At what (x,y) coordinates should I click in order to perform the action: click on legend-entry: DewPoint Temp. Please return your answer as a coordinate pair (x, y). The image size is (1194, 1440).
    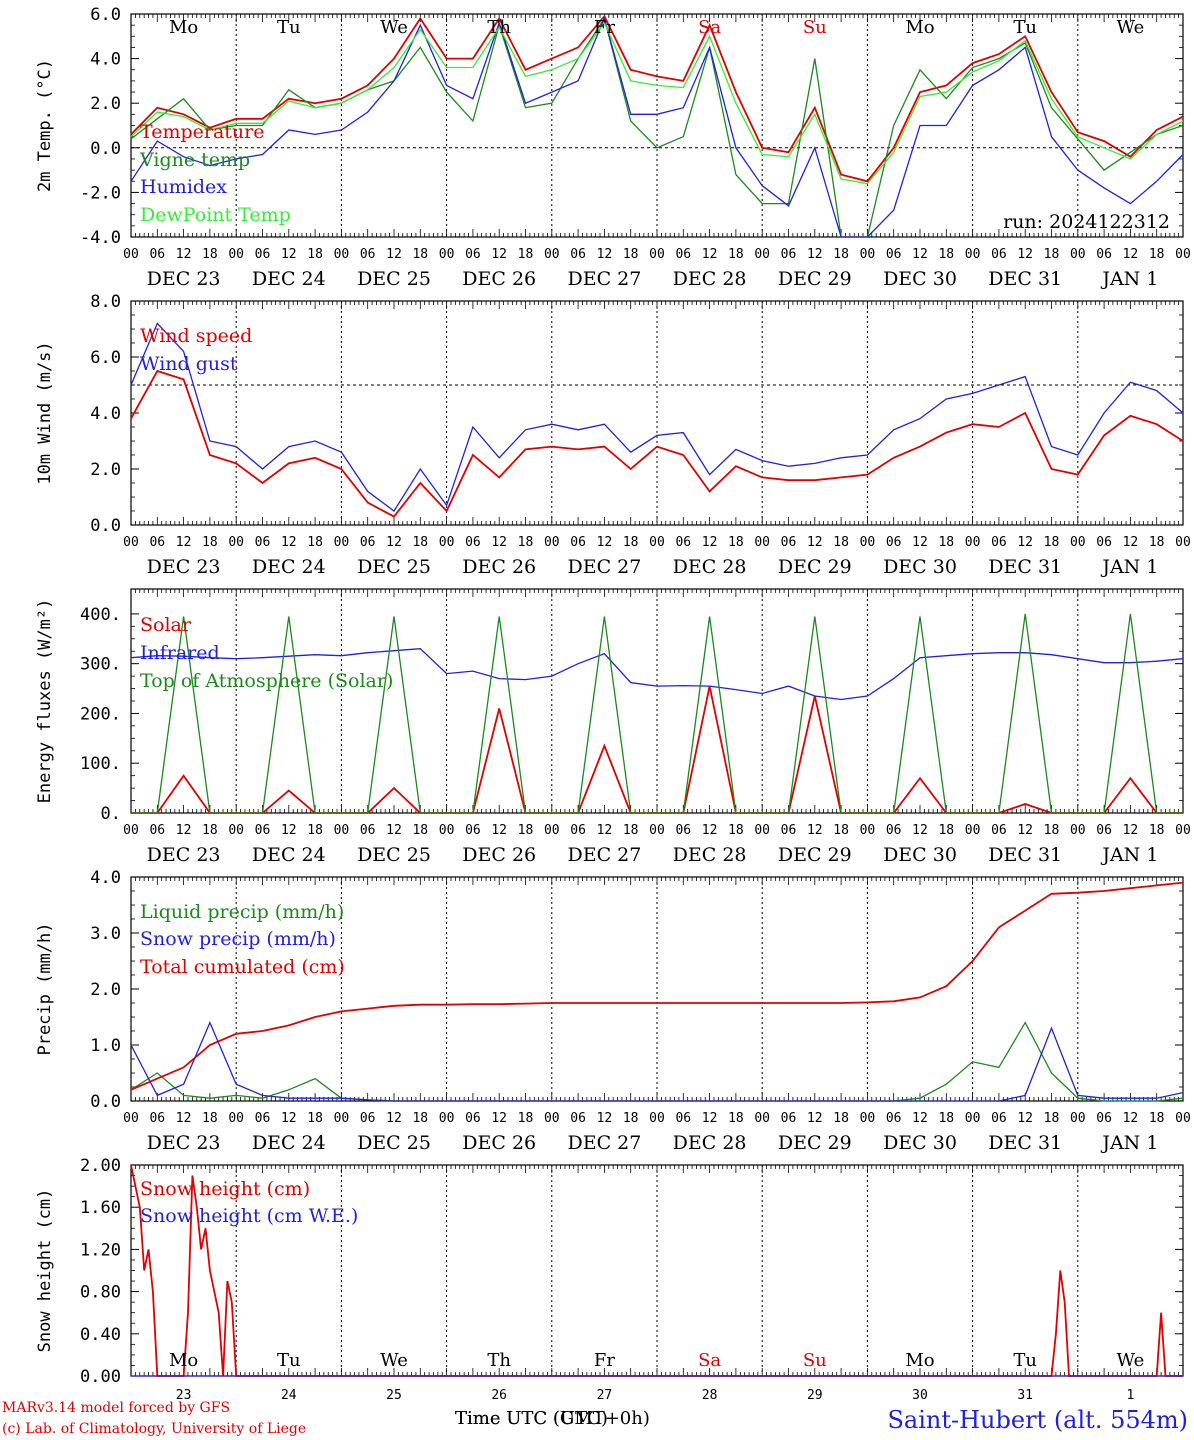
    Looking at the image, I should click on (215, 215).